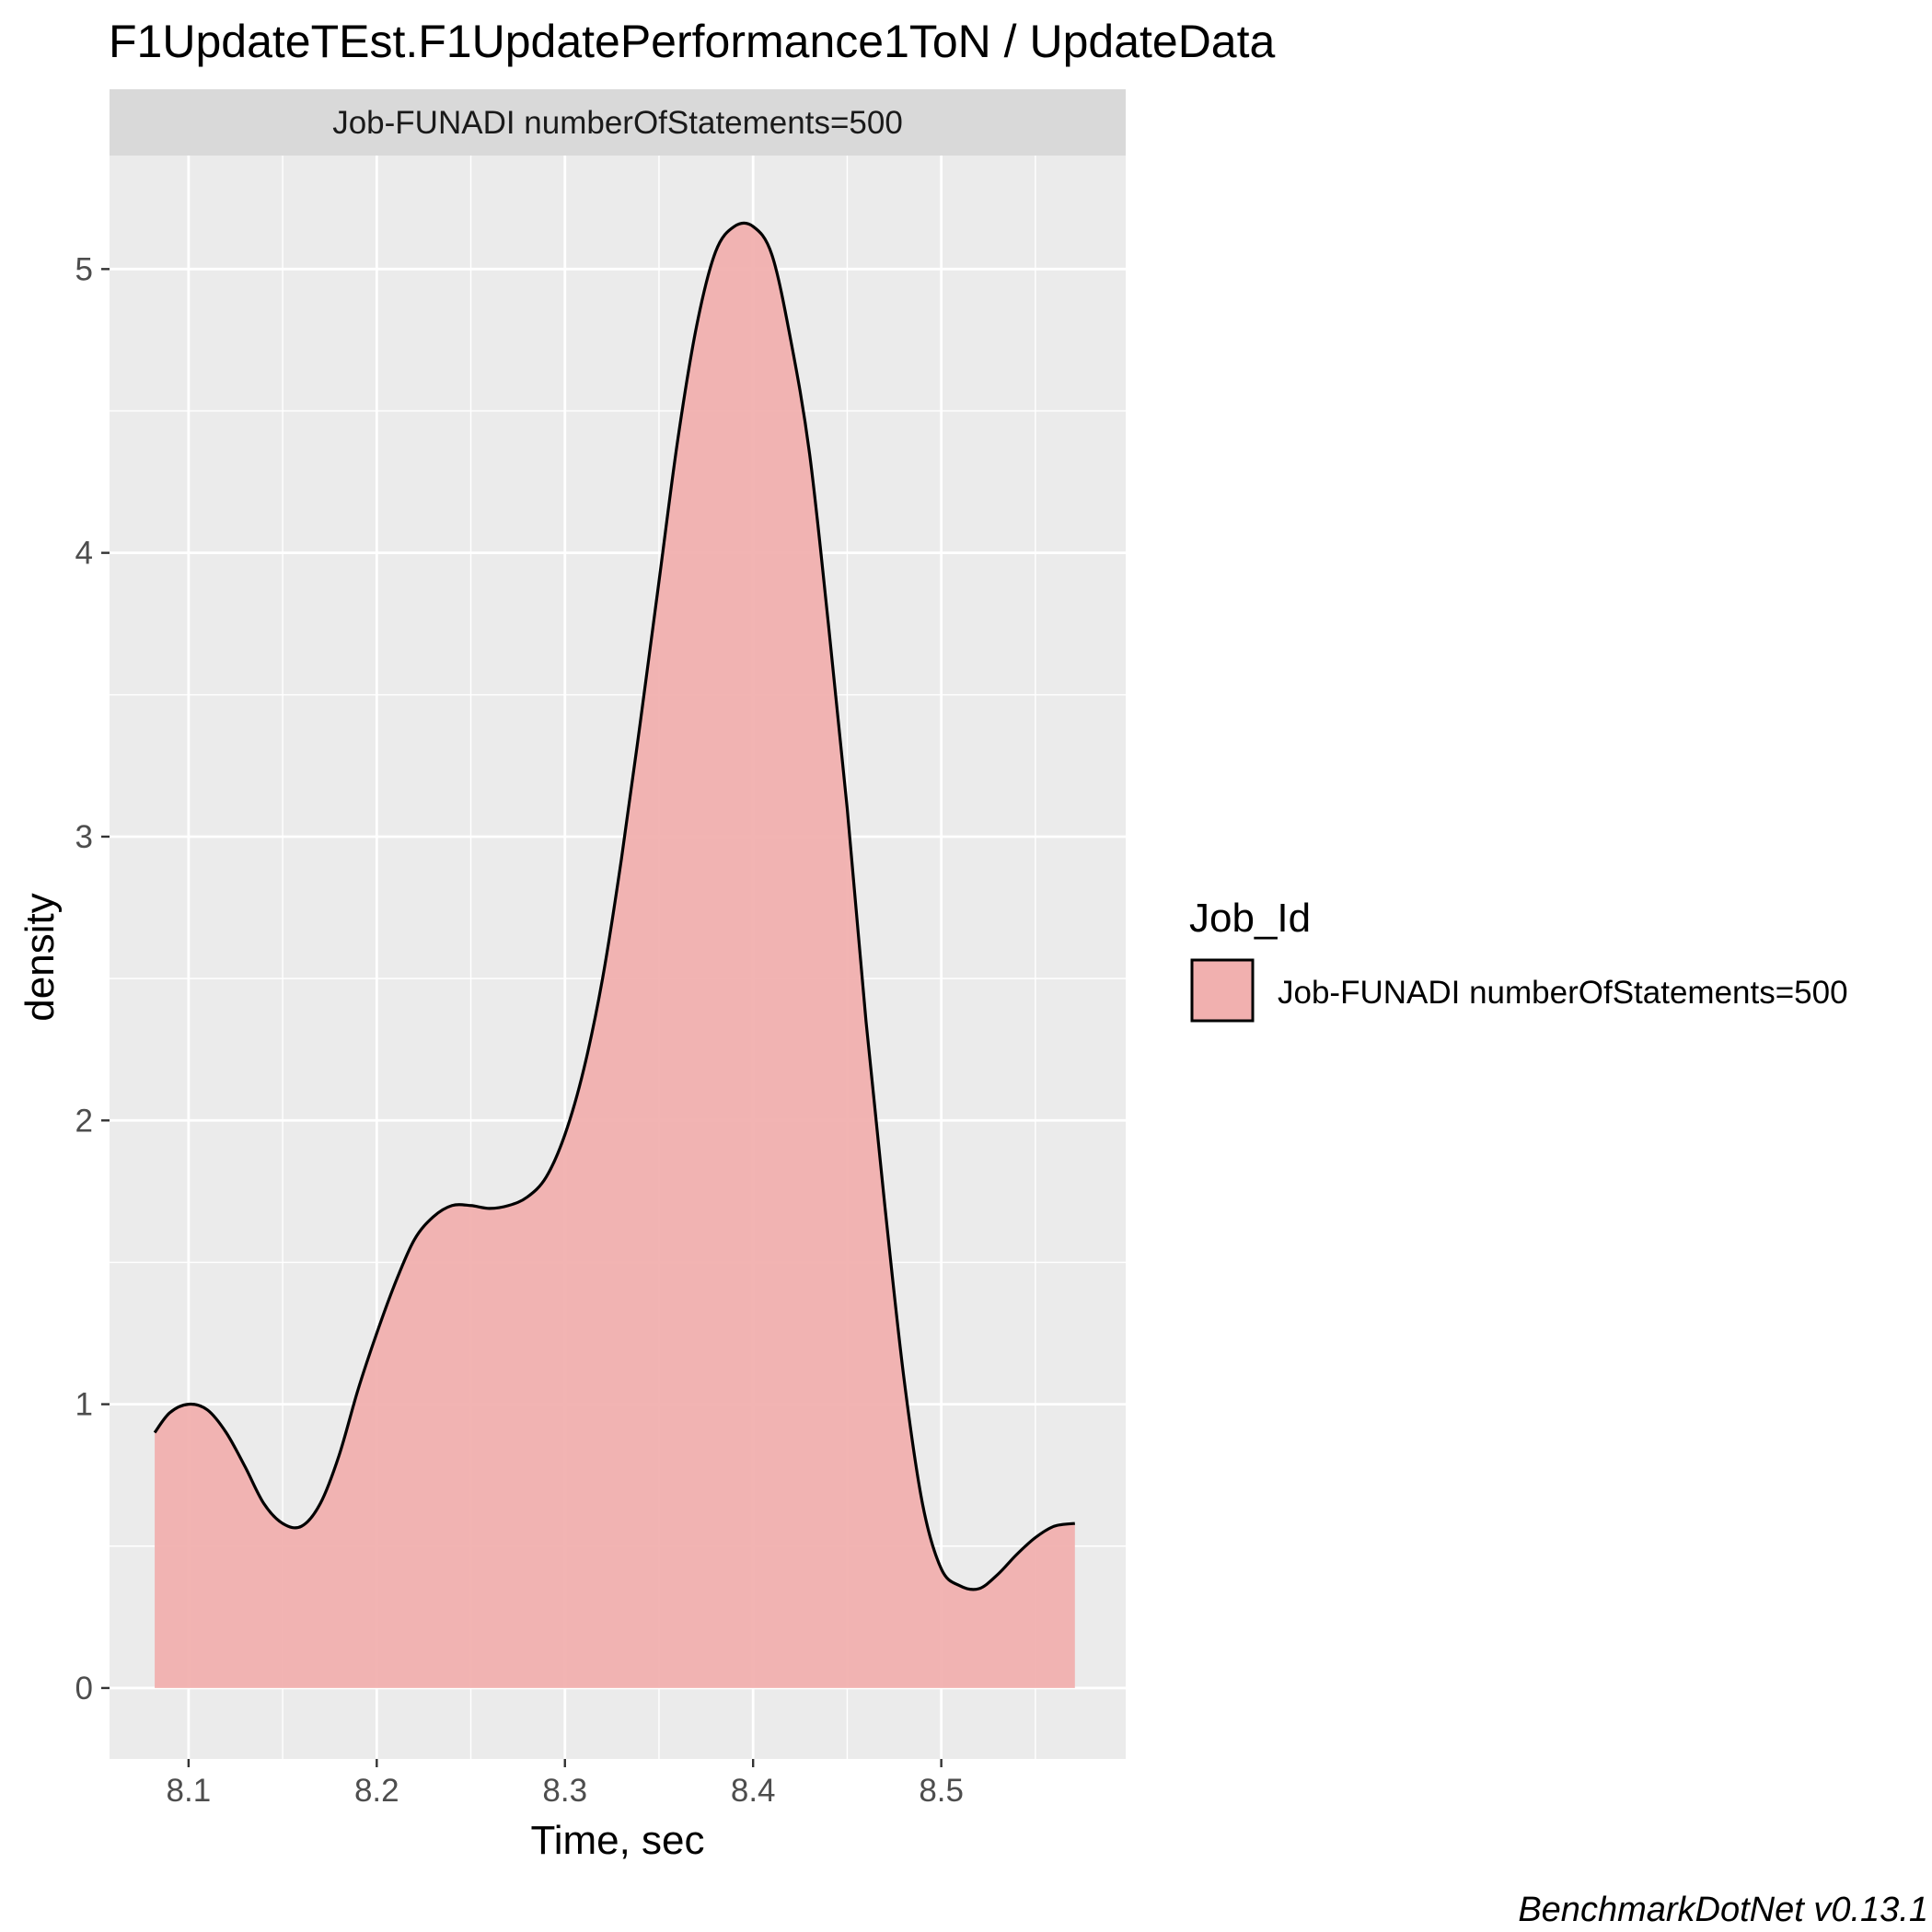  I want to click on facet-strip, so click(618, 122).